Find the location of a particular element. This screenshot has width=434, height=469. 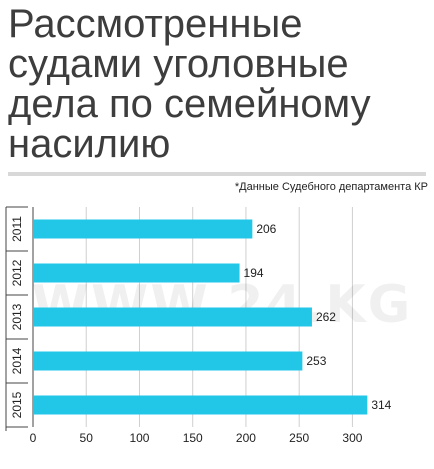

bar-2014 is located at coordinates (168, 361).